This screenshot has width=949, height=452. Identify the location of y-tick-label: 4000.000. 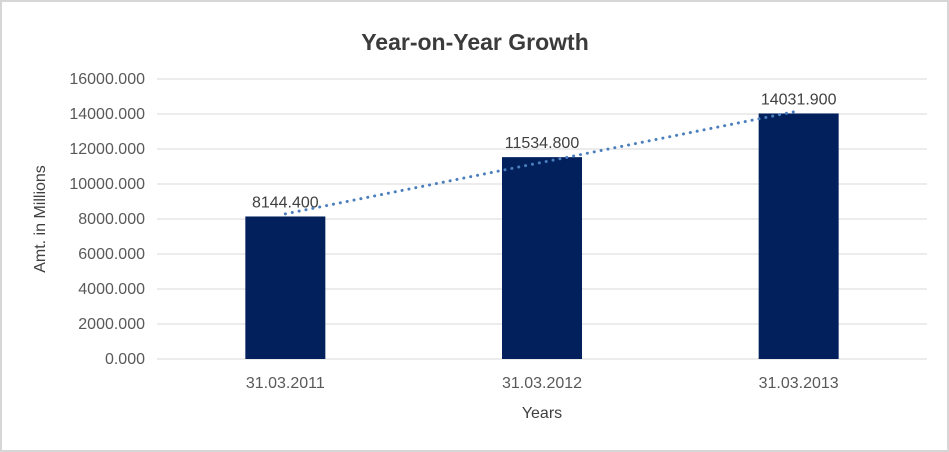
(111, 289).